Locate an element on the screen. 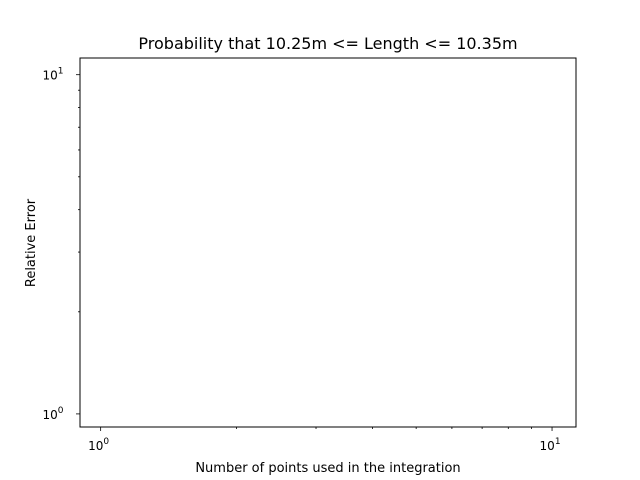 Image resolution: width=640 pixels, height=480 pixels. x-axis-label: Number of points used in the integration is located at coordinates (327, 468).